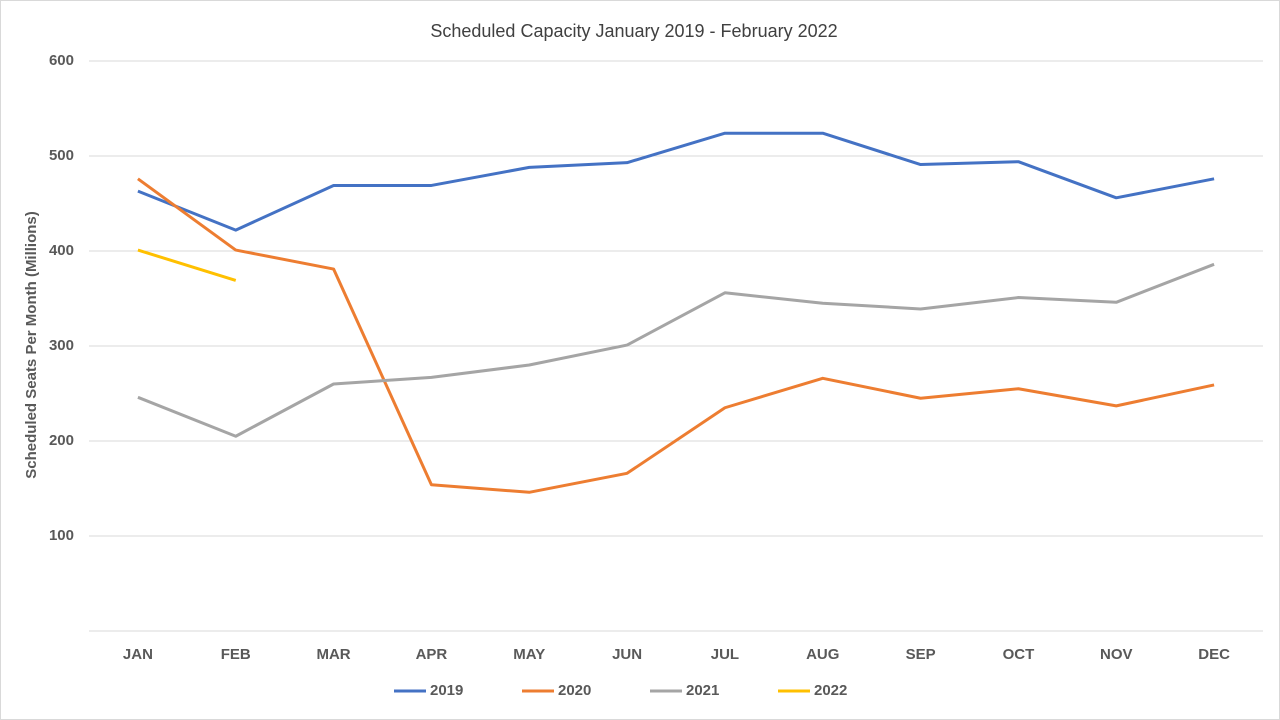 This screenshot has width=1280, height=720. I want to click on y-tick-label: 200, so click(61, 440).